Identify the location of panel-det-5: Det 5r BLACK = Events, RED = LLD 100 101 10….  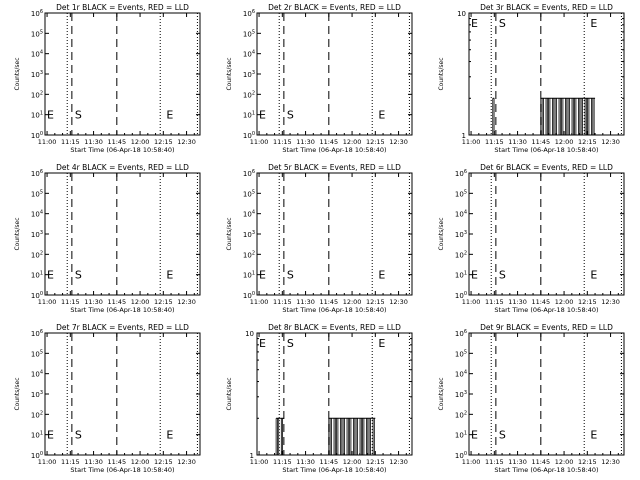
(319, 238).